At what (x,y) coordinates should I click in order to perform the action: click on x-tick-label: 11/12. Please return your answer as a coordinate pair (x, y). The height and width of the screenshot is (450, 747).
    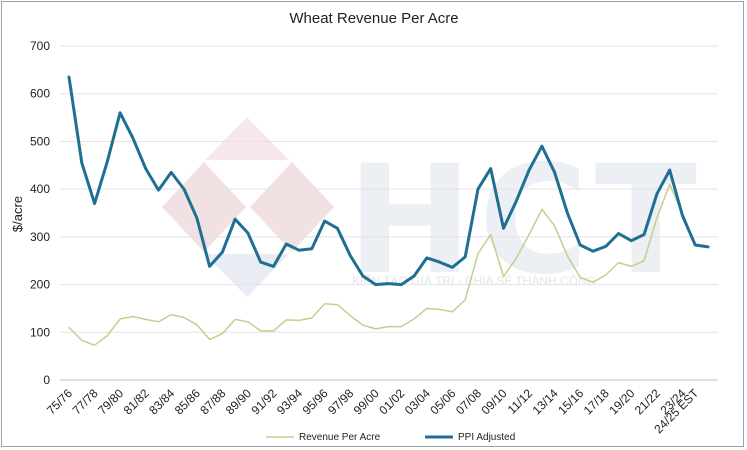
    Looking at the image, I should click on (520, 401).